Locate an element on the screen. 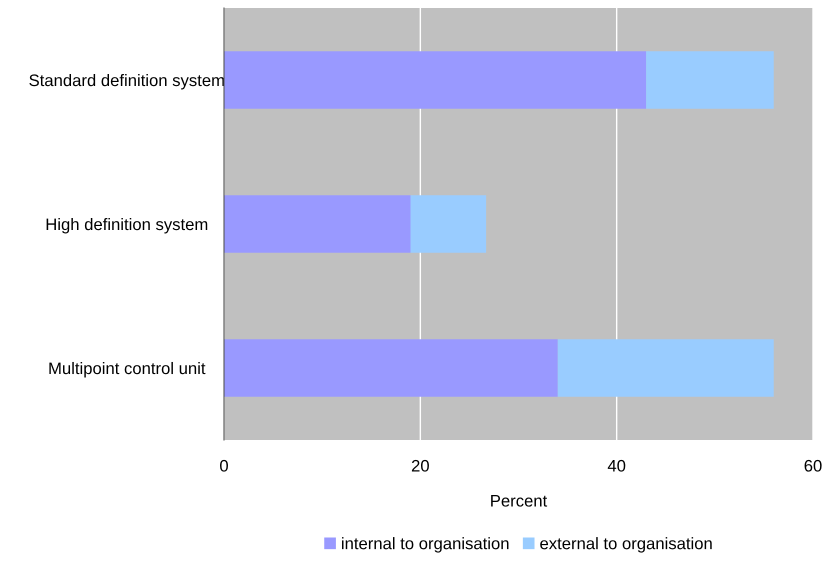 This screenshot has width=827, height=562. x-tick-label: 40 is located at coordinates (617, 466).